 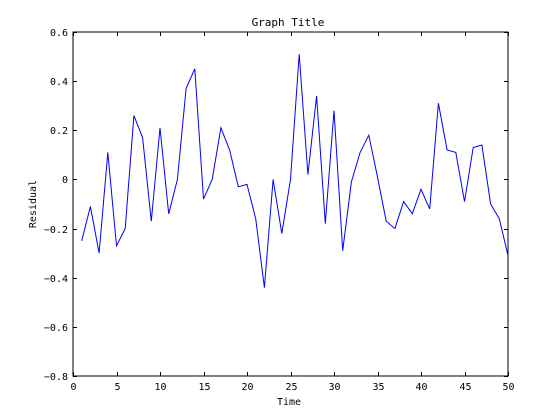 What do you see at coordinates (378, 387) in the screenshot?
I see `x-tick-label: 35` at bounding box center [378, 387].